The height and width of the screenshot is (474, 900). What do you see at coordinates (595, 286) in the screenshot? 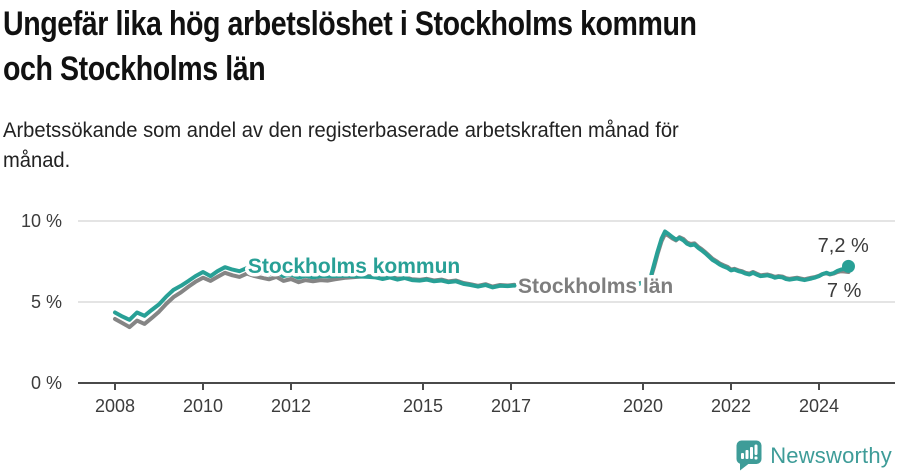
I see `lan-series-label: Stockholms län` at bounding box center [595, 286].